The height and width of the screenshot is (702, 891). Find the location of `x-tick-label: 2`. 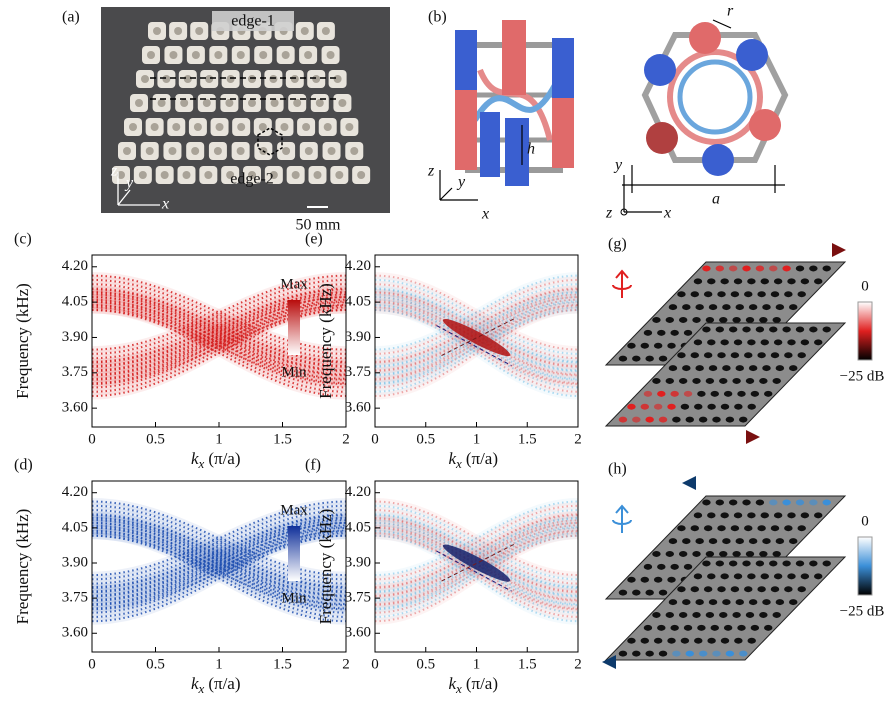

x-tick-label: 2 is located at coordinates (346, 664).